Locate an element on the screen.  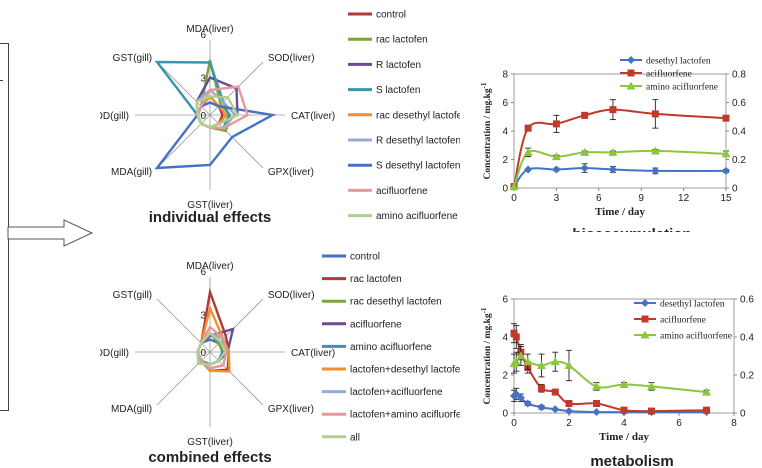
y-tick-label-left: 4 is located at coordinates (505, 132).